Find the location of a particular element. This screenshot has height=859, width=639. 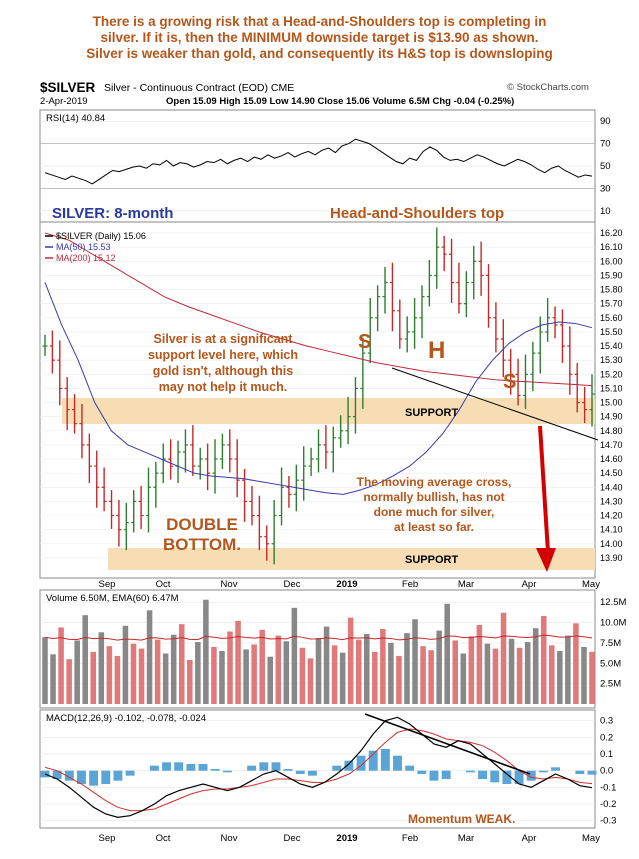

price-tick-label: 16.20 is located at coordinates (611, 233).